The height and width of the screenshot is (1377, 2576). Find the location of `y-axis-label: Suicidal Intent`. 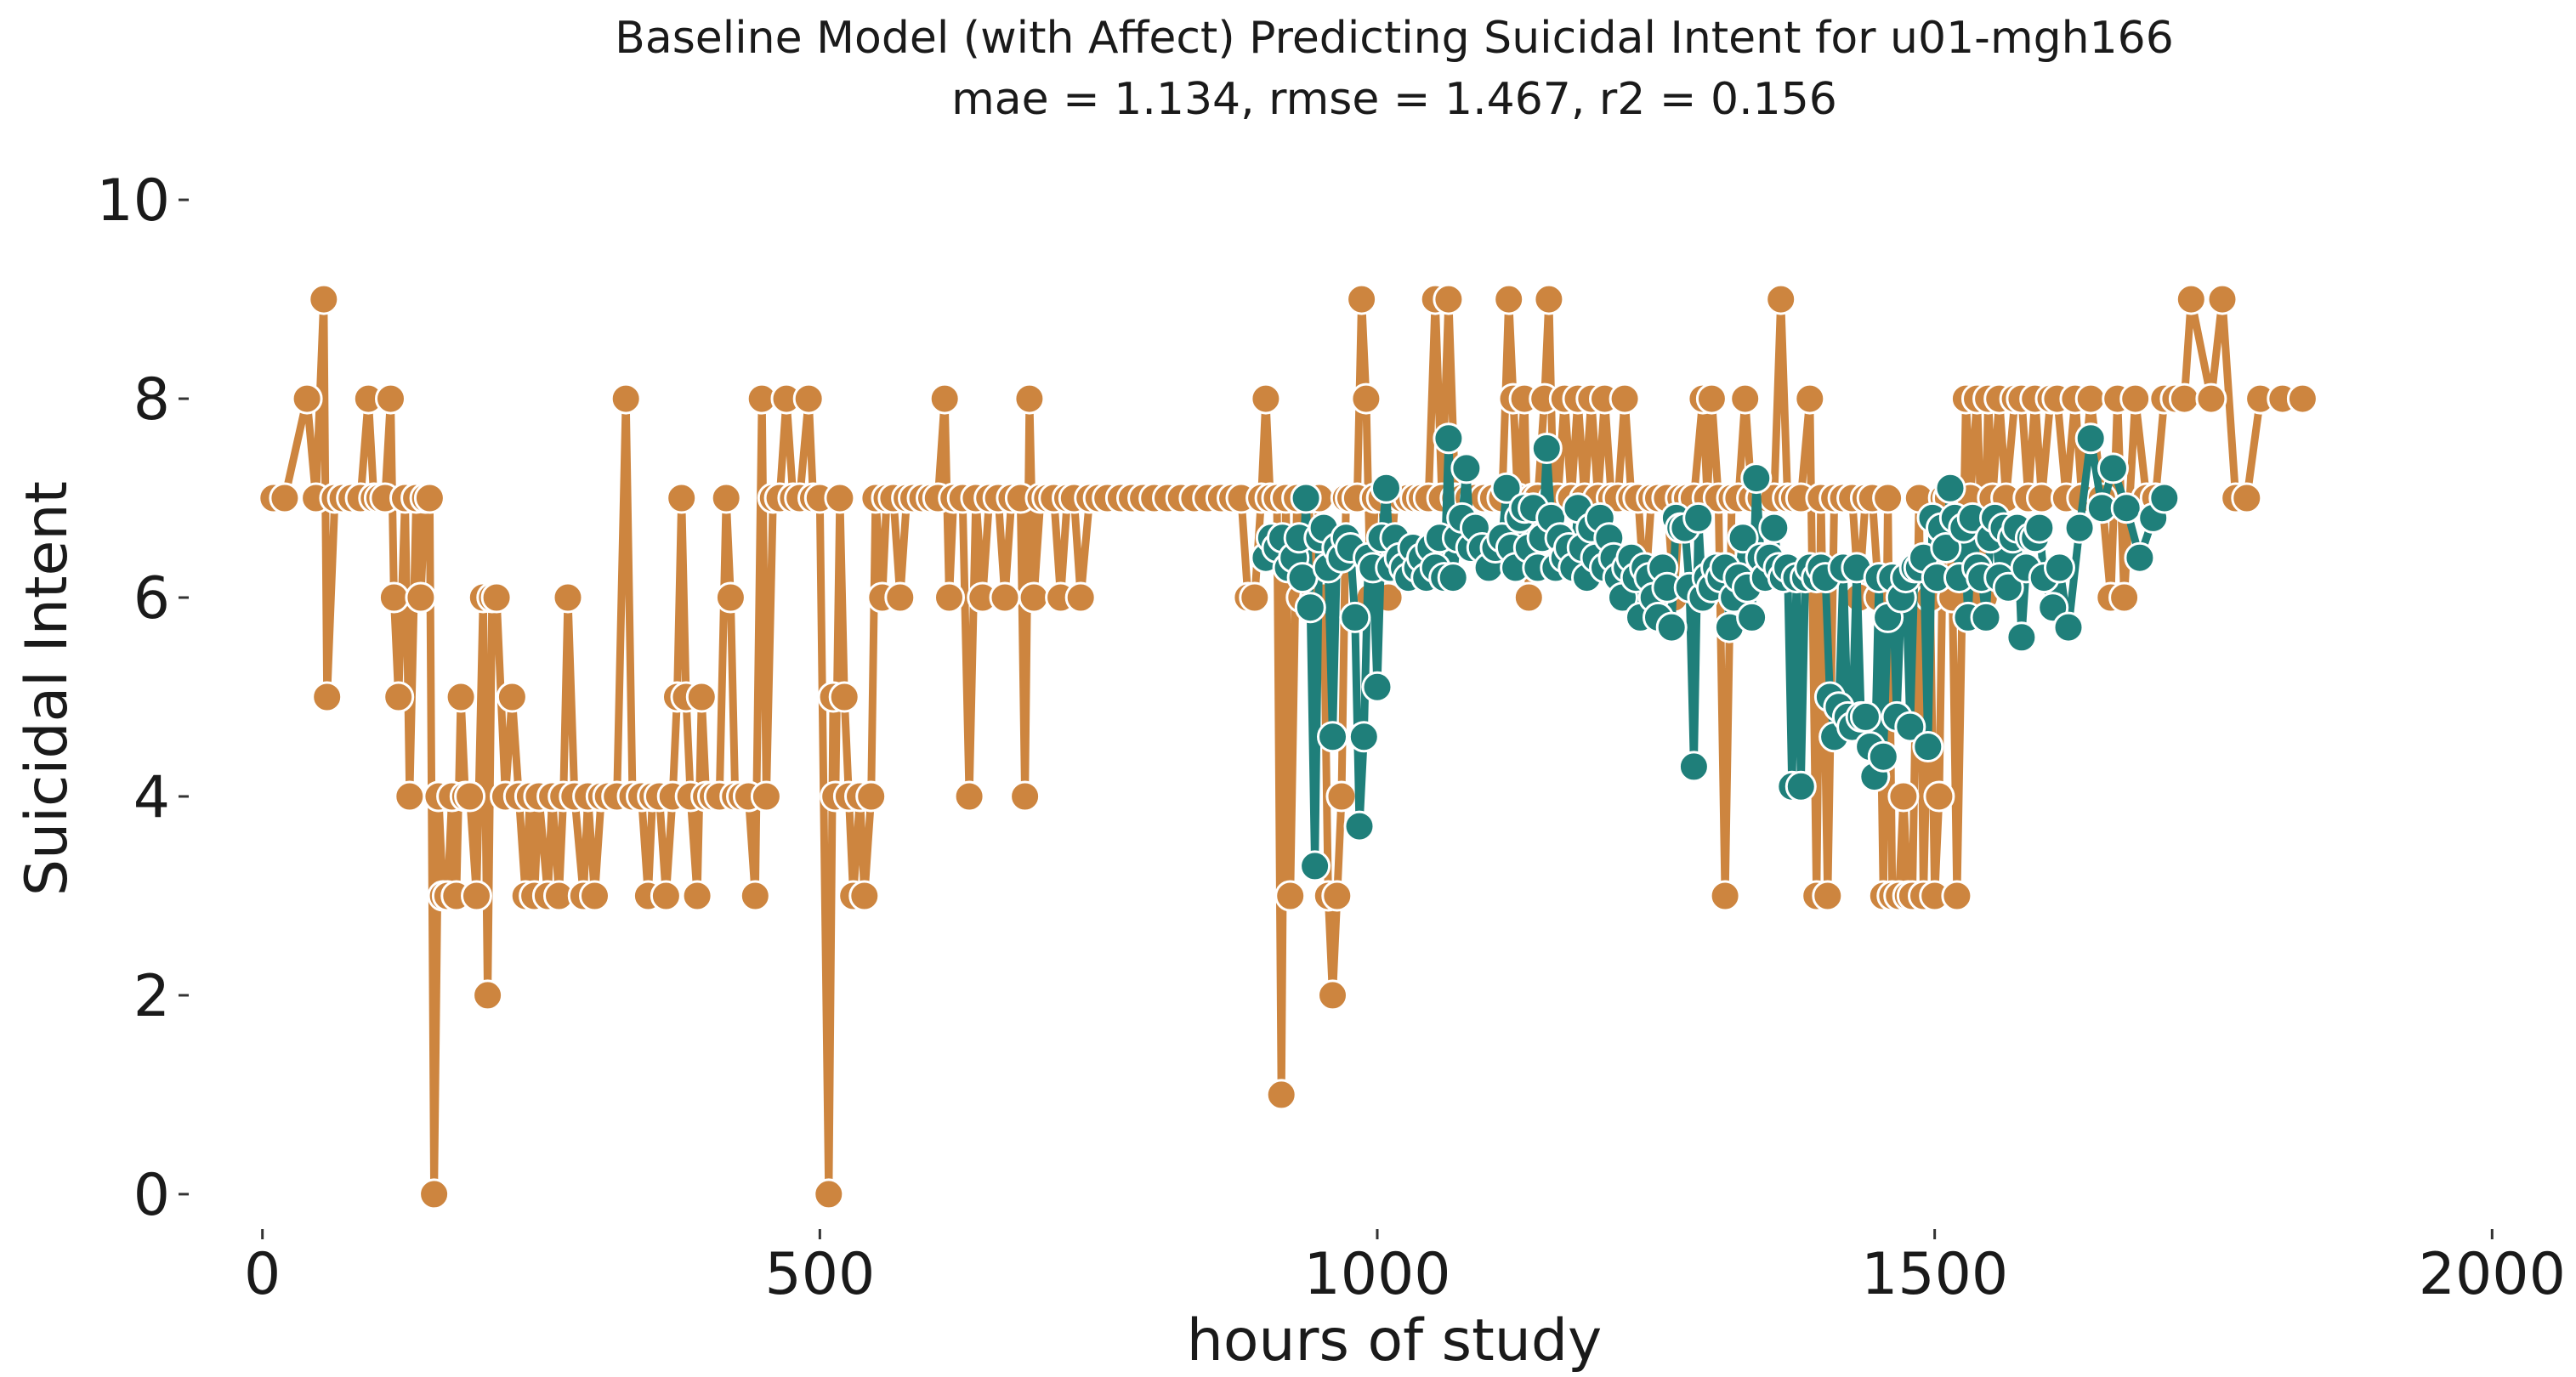

y-axis-label: Suicidal Intent is located at coordinates (48, 688).